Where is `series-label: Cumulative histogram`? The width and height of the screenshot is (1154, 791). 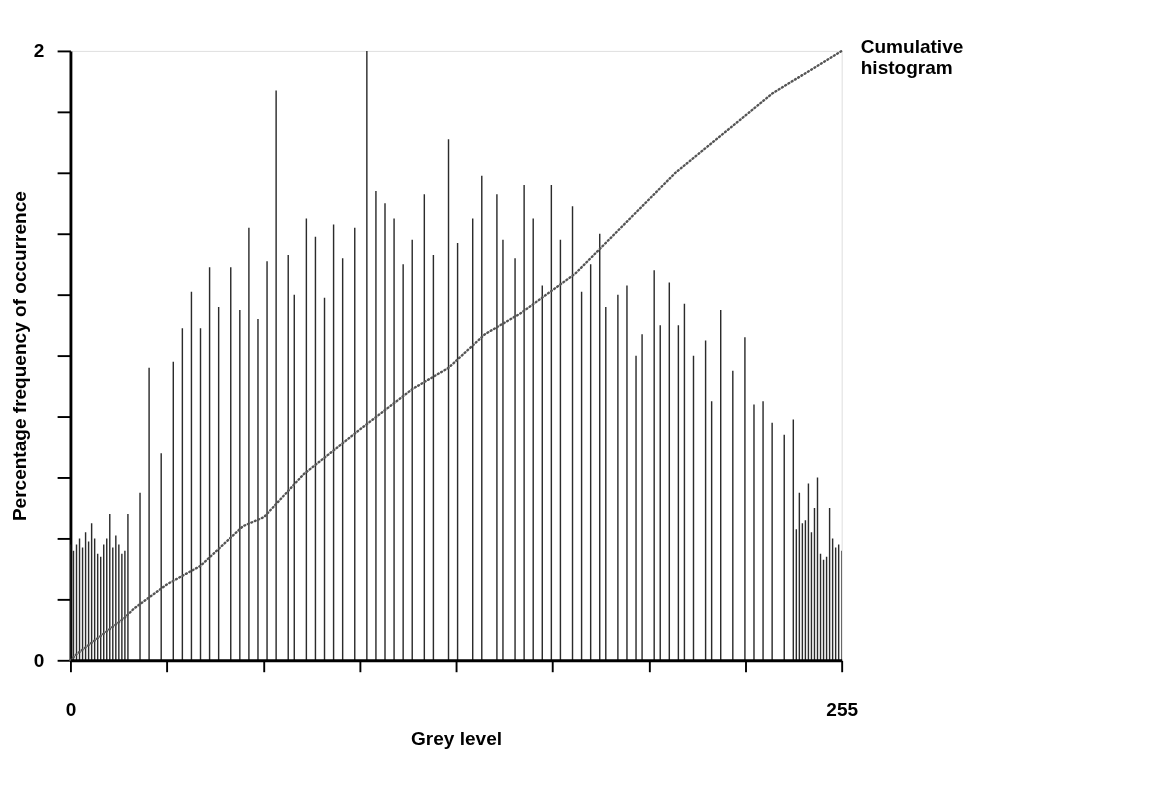 series-label: Cumulative histogram is located at coordinates (912, 56).